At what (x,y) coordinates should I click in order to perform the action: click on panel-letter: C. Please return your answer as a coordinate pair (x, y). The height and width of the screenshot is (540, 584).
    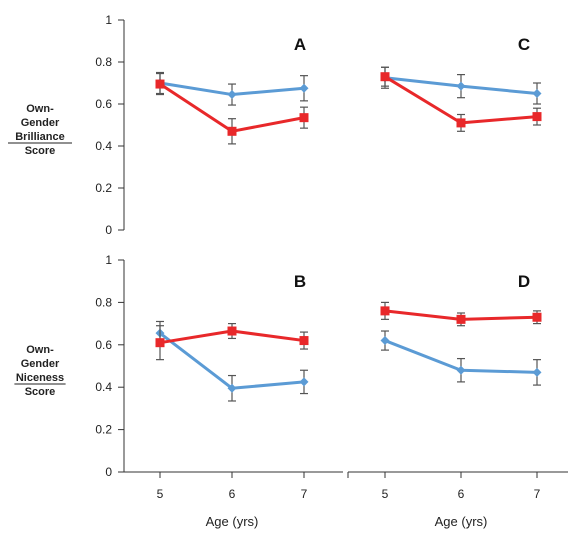
    Looking at the image, I should click on (524, 44).